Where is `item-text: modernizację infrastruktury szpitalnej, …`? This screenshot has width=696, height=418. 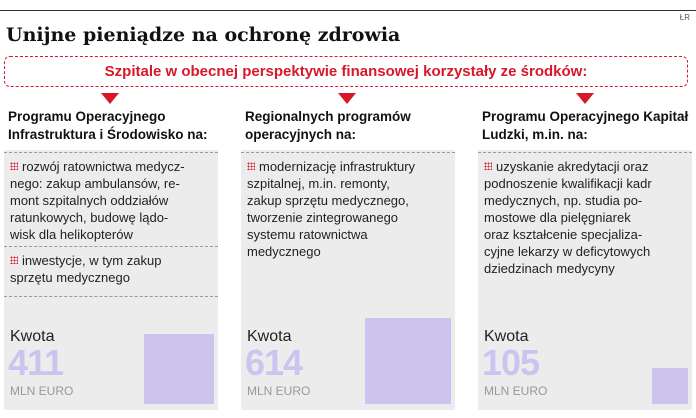
item-text: modernizację infrastruktury szpitalnej, … is located at coordinates (331, 209).